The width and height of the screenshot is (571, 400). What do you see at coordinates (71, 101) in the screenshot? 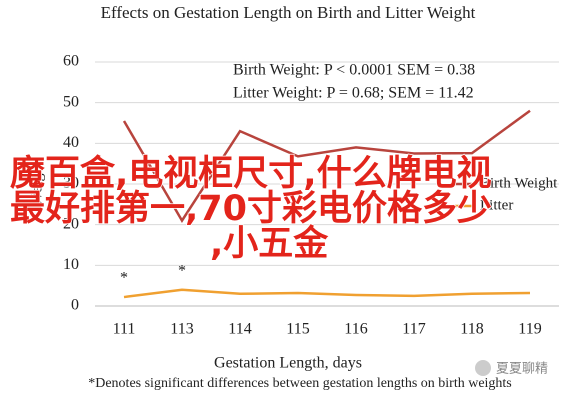
I see `y-tick-label: 50` at bounding box center [71, 101].